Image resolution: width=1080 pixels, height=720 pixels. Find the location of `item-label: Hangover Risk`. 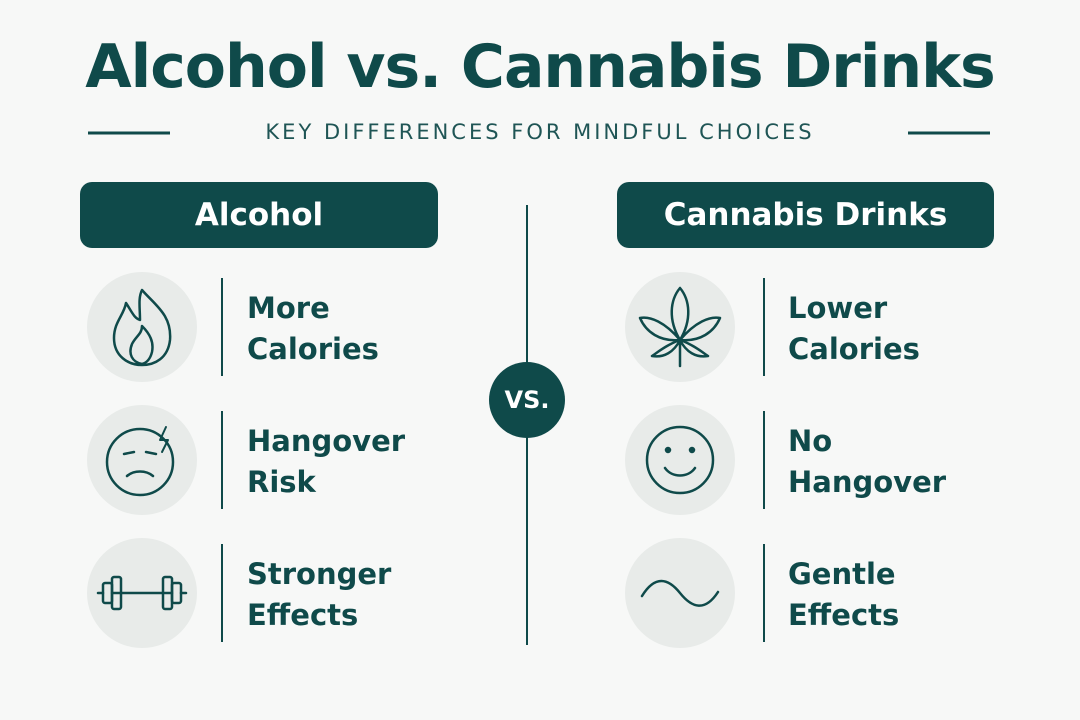

item-label: Hangover Risk is located at coordinates (326, 461).